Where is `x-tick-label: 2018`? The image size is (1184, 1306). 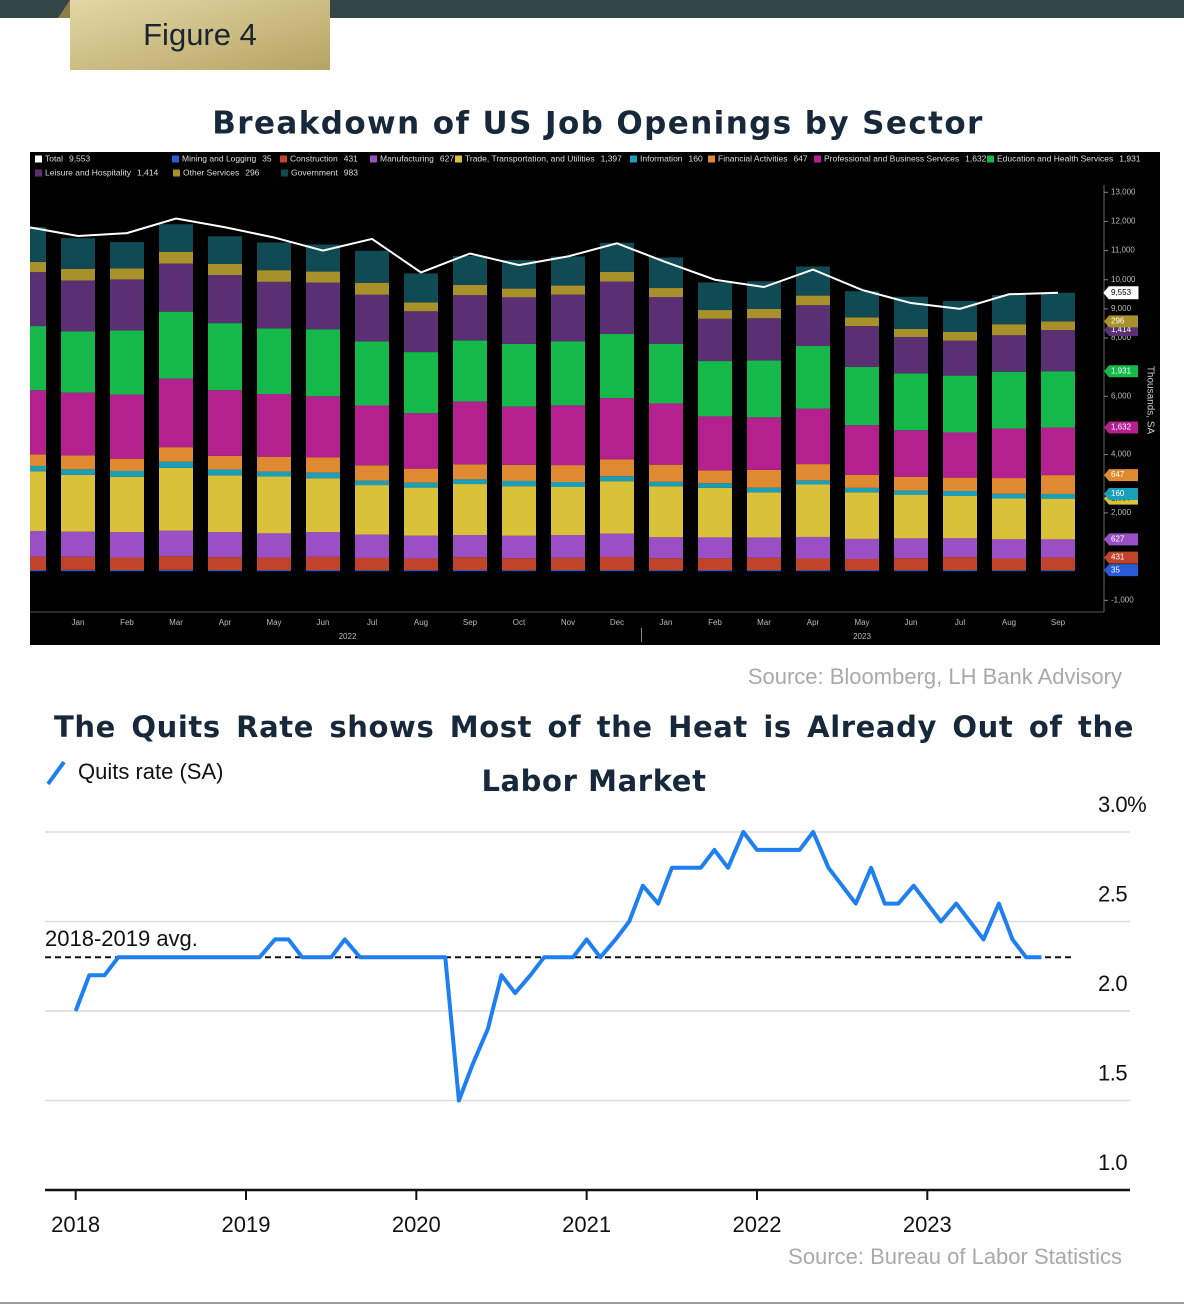 x-tick-label: 2018 is located at coordinates (75, 1224).